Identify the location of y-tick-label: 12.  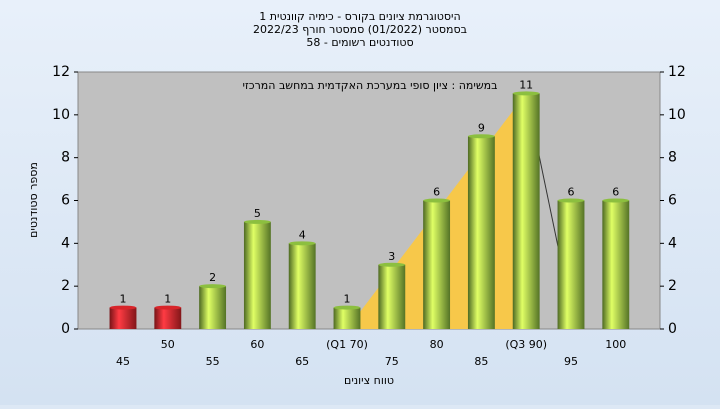
(61, 72).